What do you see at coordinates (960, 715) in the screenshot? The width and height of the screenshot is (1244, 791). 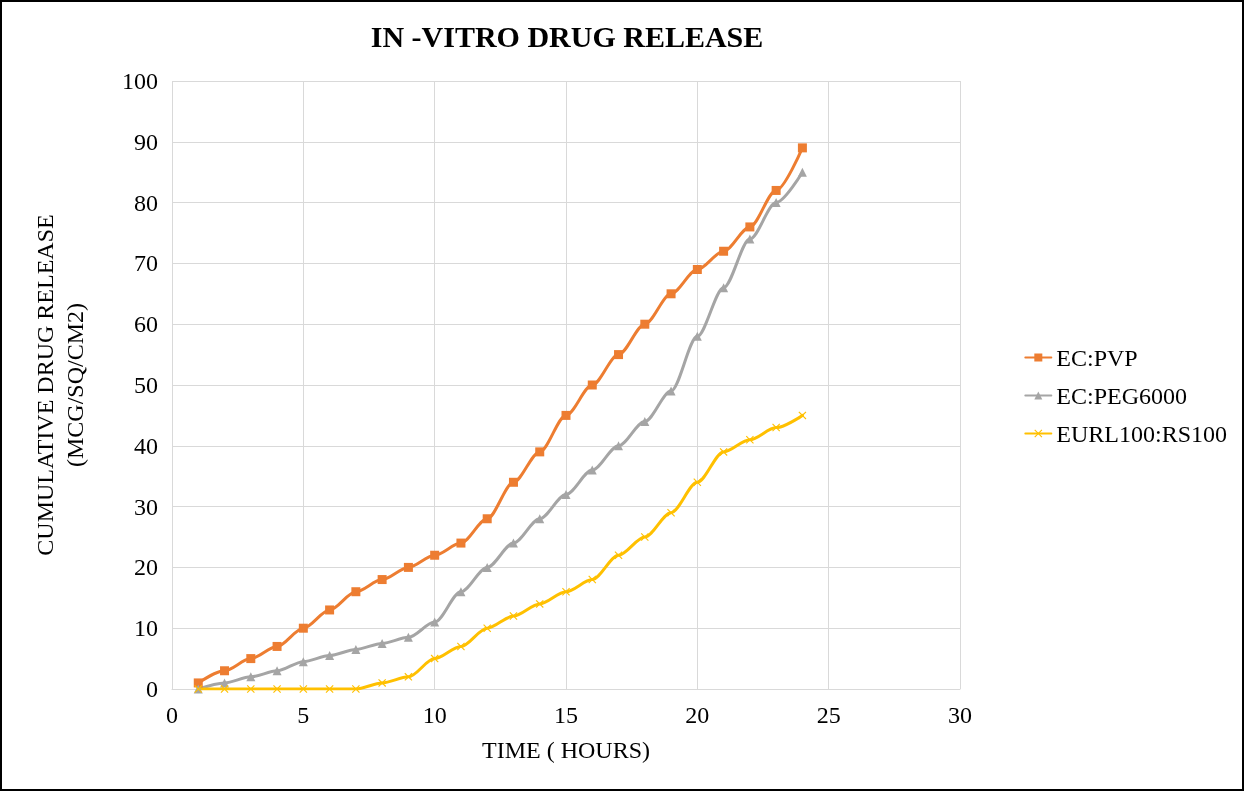 I see `x-tick-label: 30` at bounding box center [960, 715].